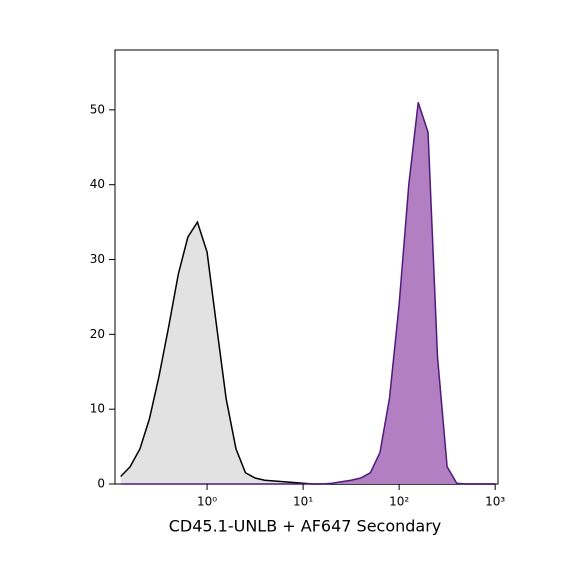 This screenshot has width=584, height=584. What do you see at coordinates (303, 502) in the screenshot?
I see `x-tick-label: 10¹` at bounding box center [303, 502].